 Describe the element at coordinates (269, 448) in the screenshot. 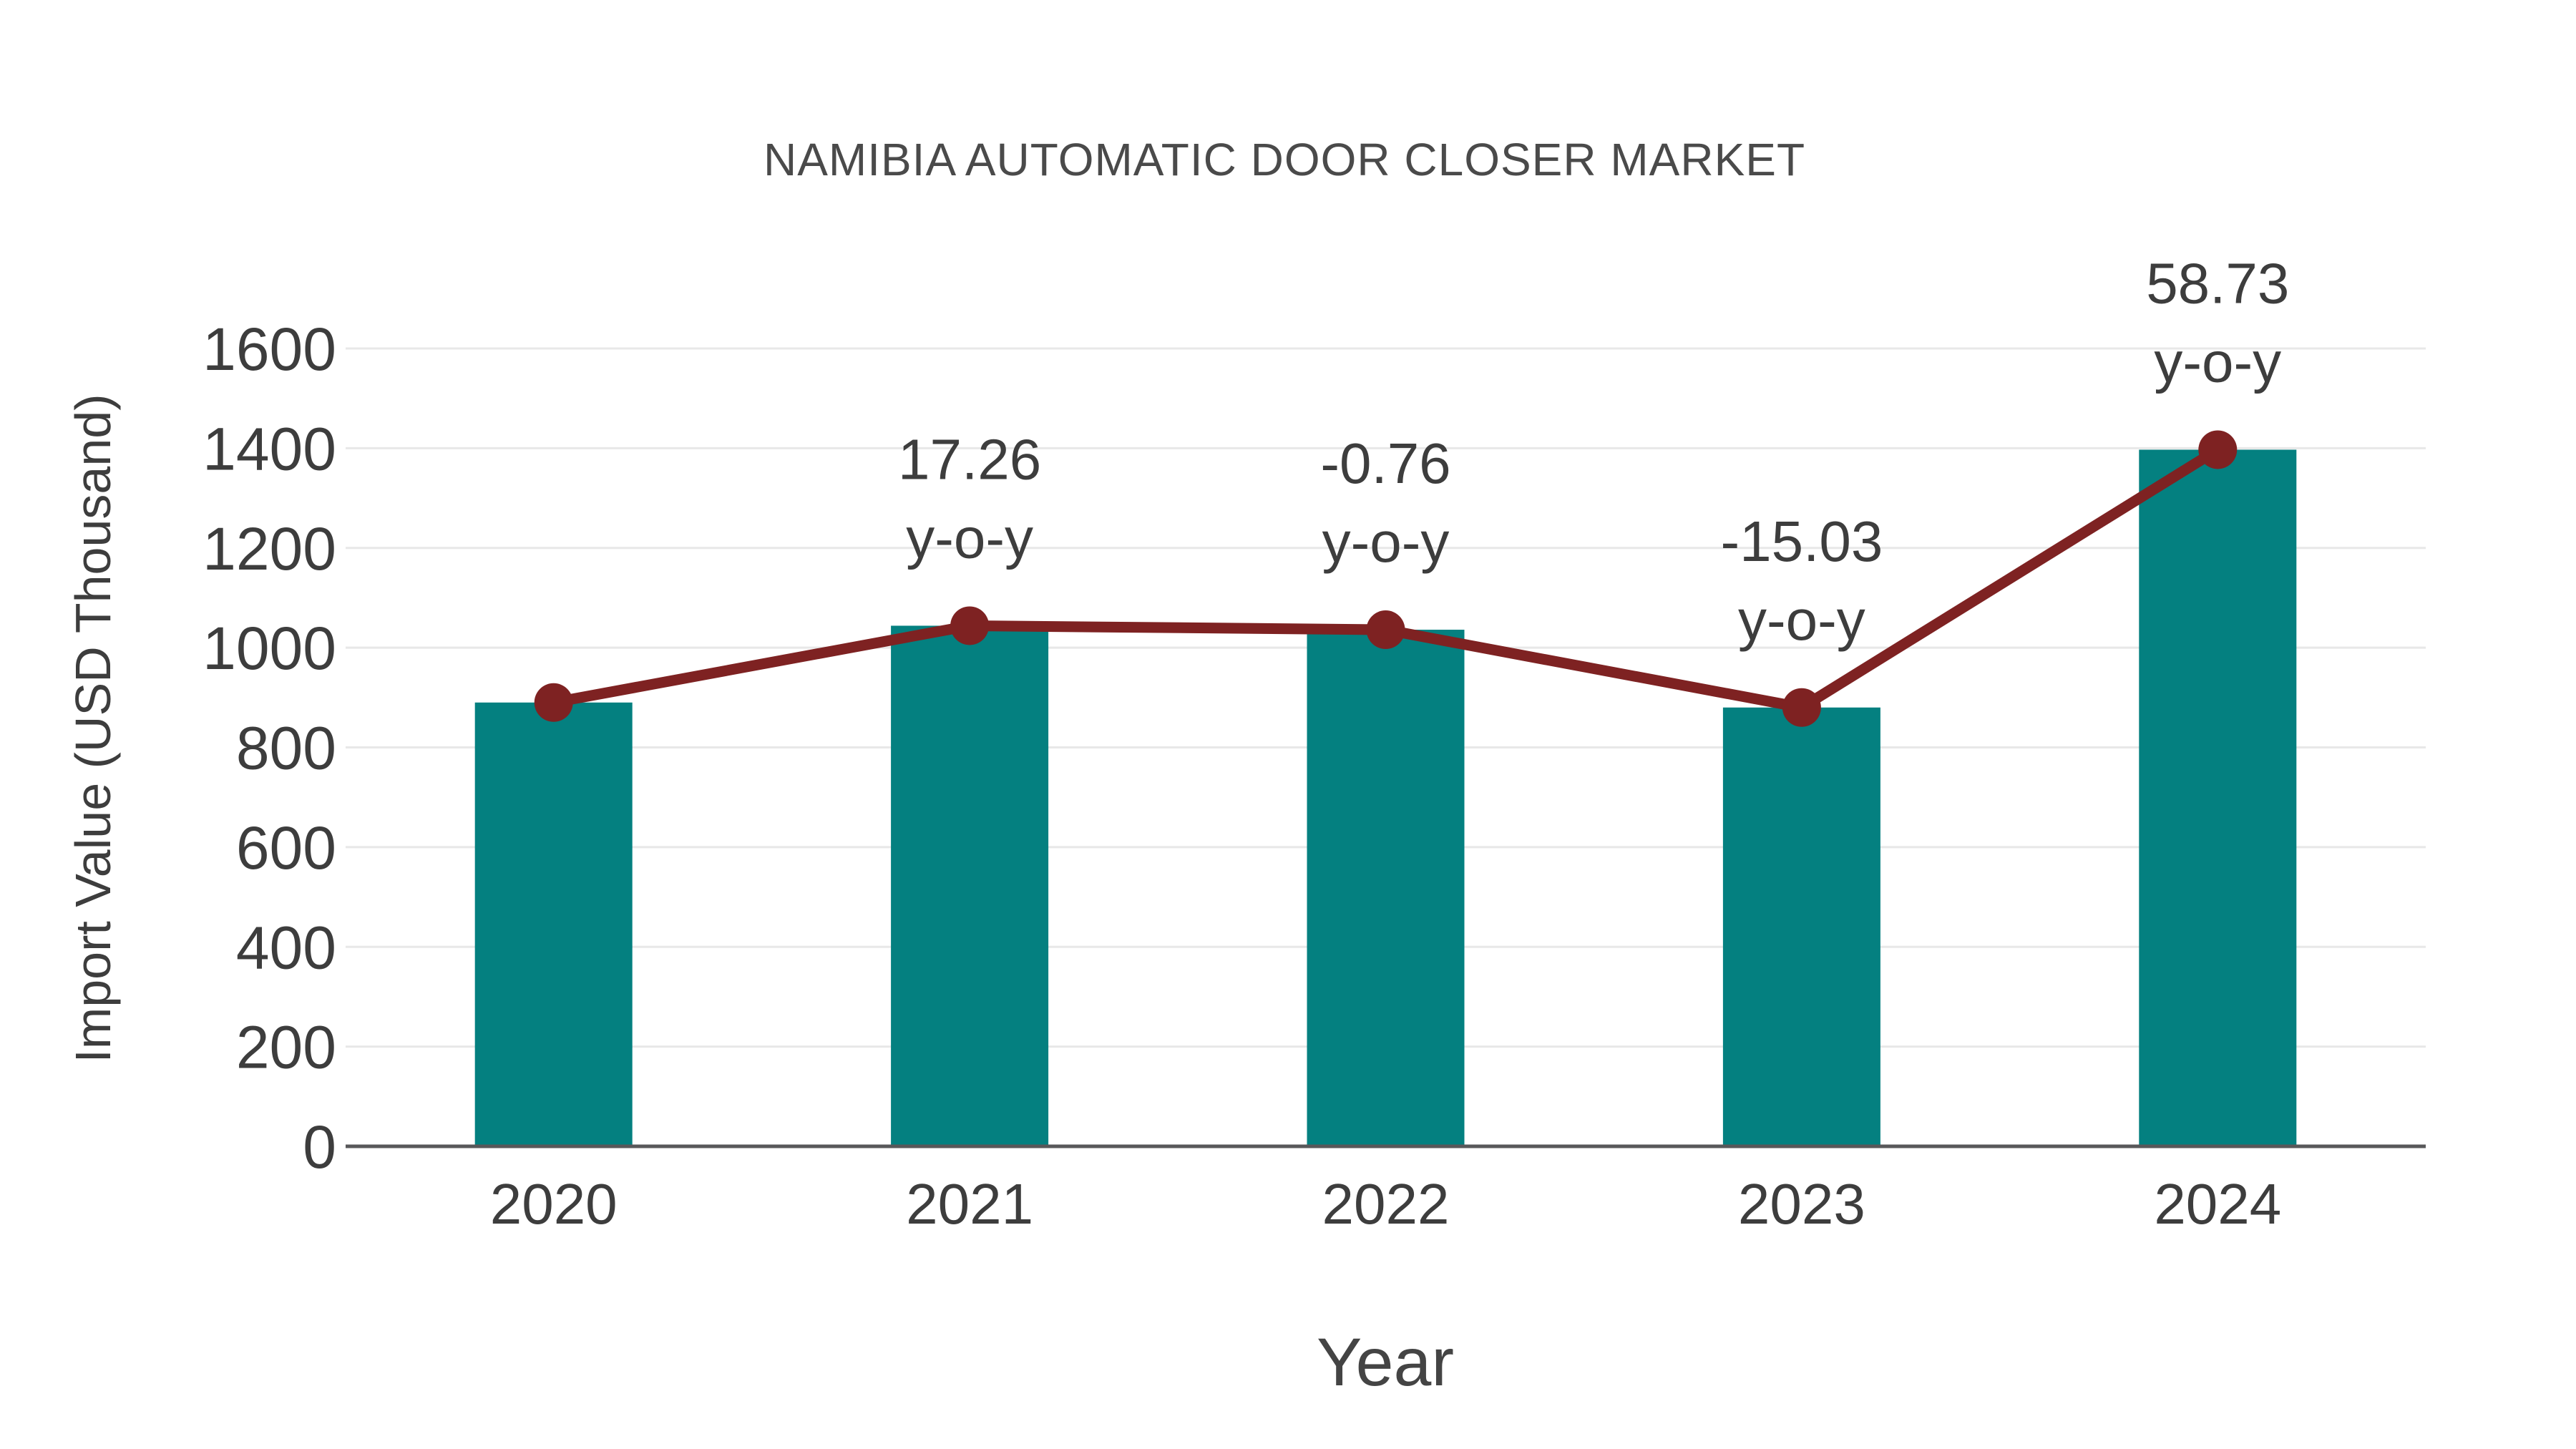

I see `y-tick-label-1400: 1400` at that location.